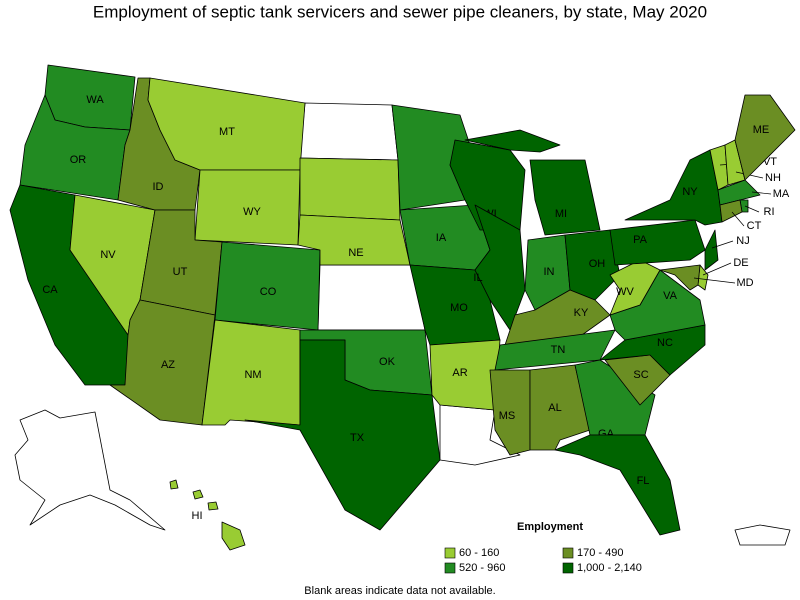 The height and width of the screenshot is (600, 800). I want to click on state-label: ID, so click(158, 187).